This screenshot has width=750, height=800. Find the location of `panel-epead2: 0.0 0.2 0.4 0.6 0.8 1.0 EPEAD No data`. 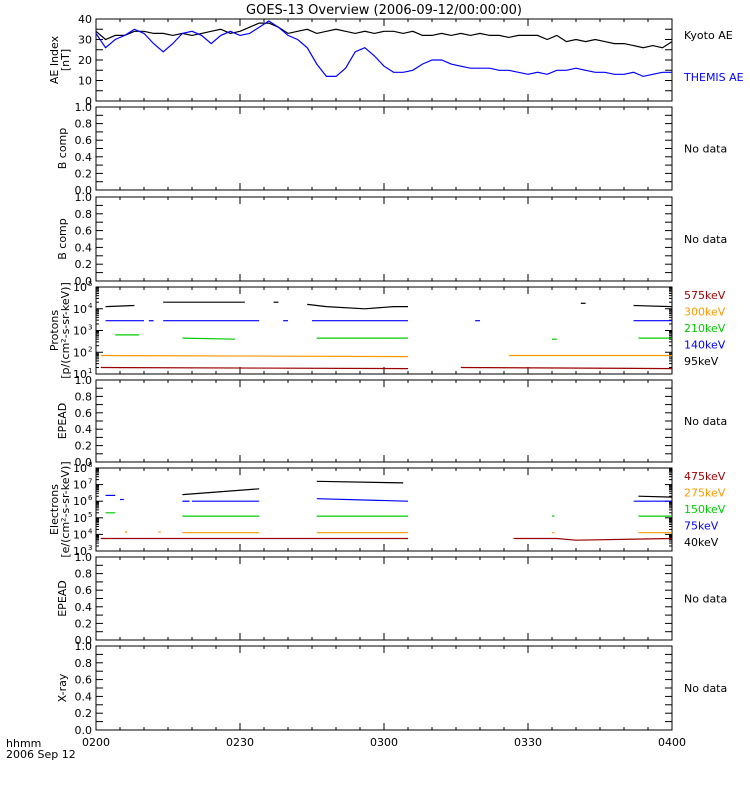

panel-epead2: 0.0 0.2 0.4 0.6 0.8 1.0 EPEAD No data is located at coordinates (391, 599).